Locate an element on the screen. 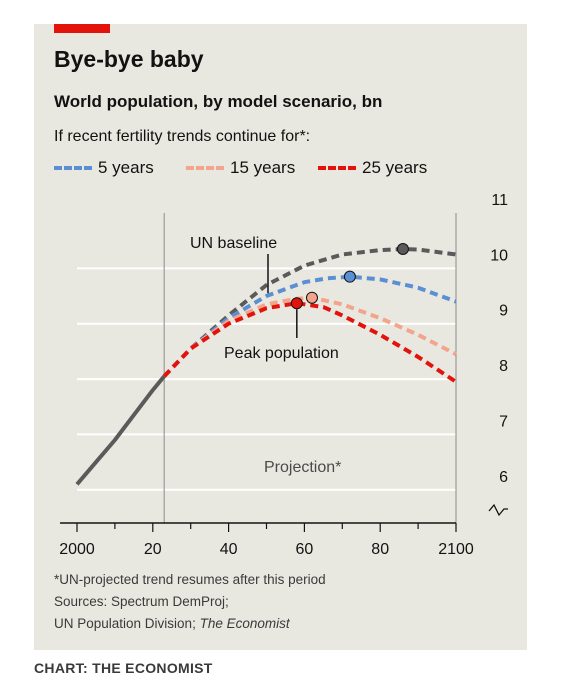 The width and height of the screenshot is (567, 695). peak-population-label: Peak population is located at coordinates (281, 353).